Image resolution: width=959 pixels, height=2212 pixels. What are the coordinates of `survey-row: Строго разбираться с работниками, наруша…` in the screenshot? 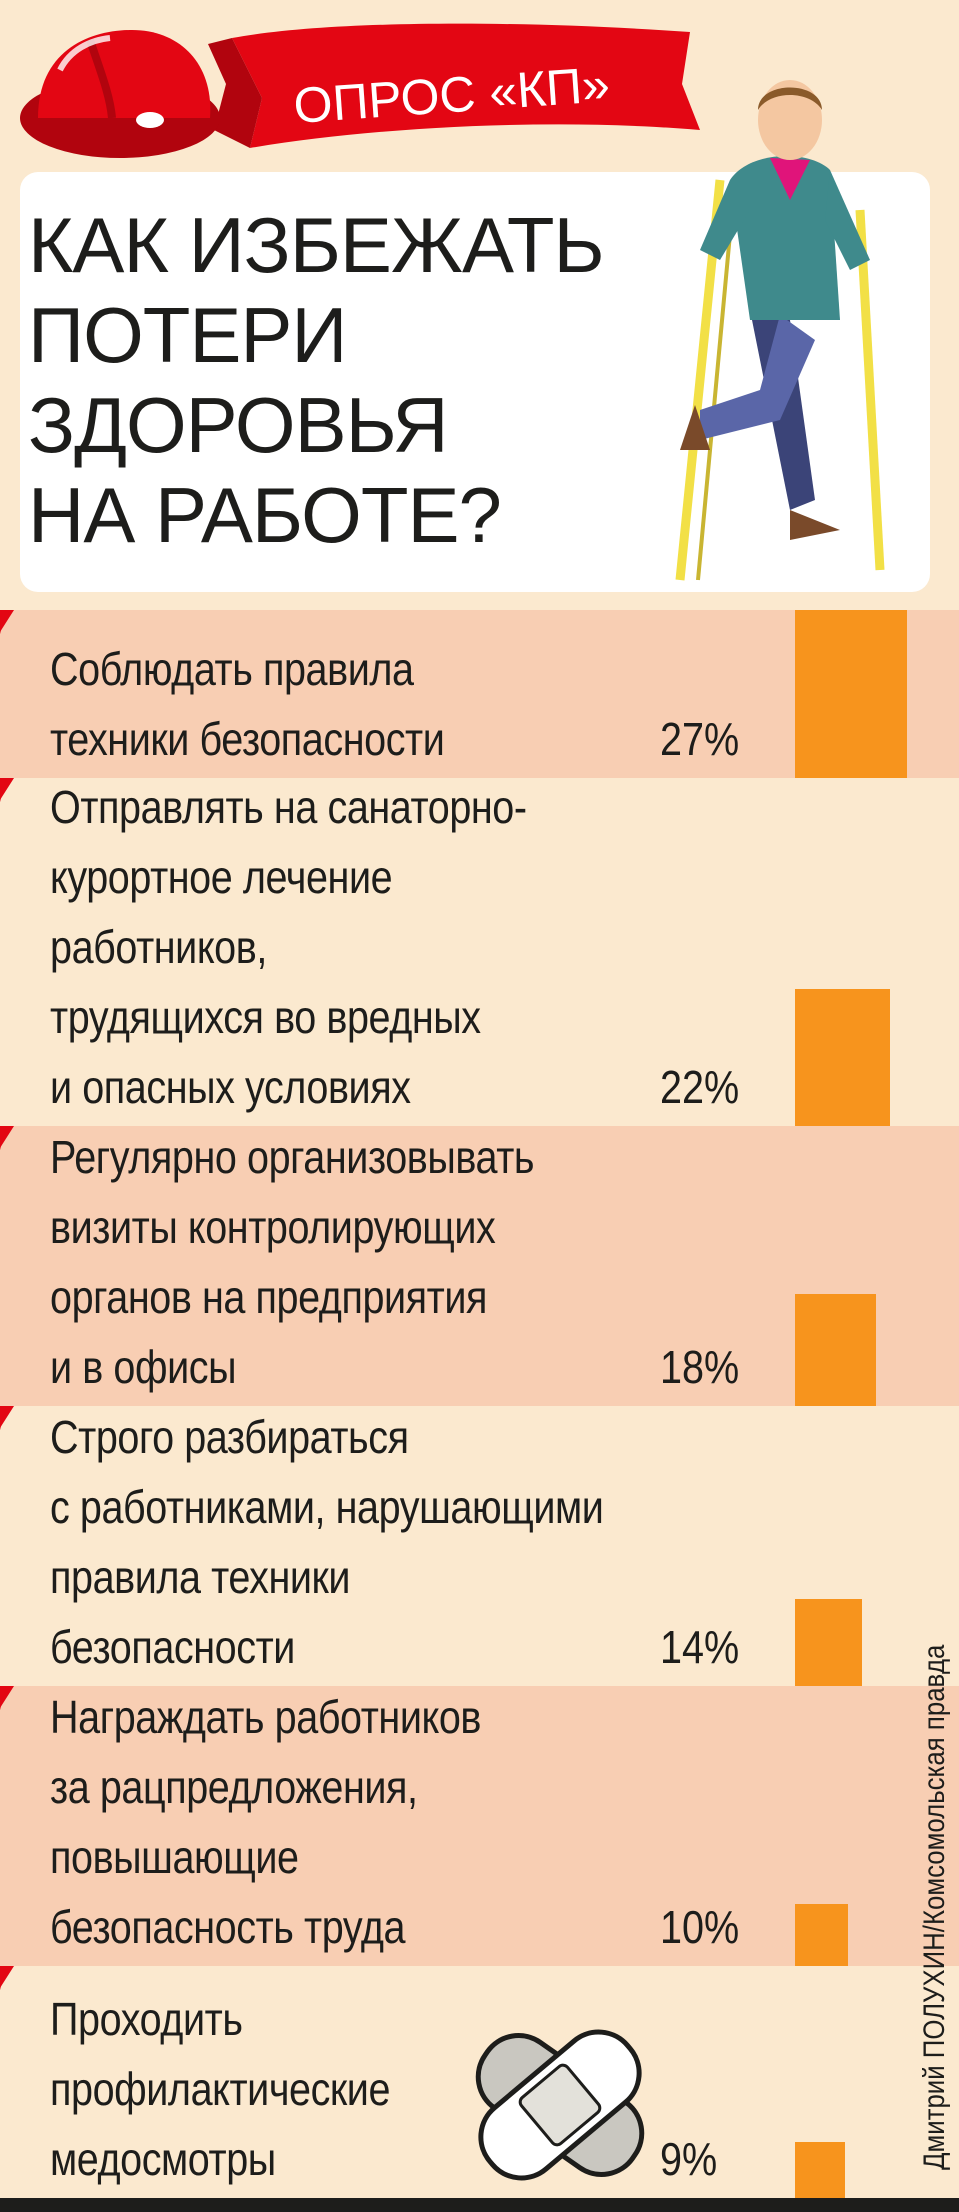 It's located at (479, 1546).